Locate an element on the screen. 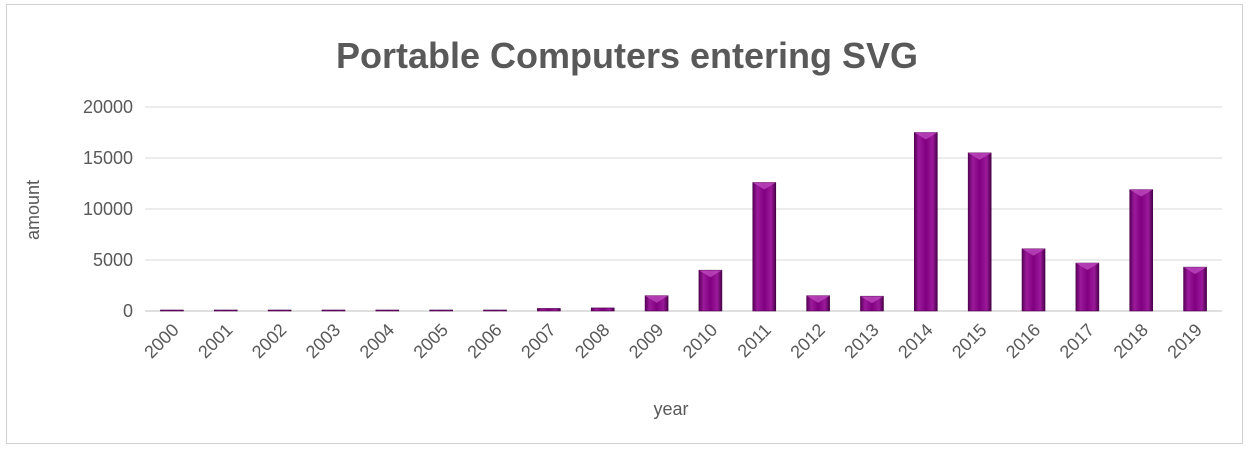 Image resolution: width=1251 pixels, height=452 pixels. x-tick-label: 2018 is located at coordinates (1131, 341).